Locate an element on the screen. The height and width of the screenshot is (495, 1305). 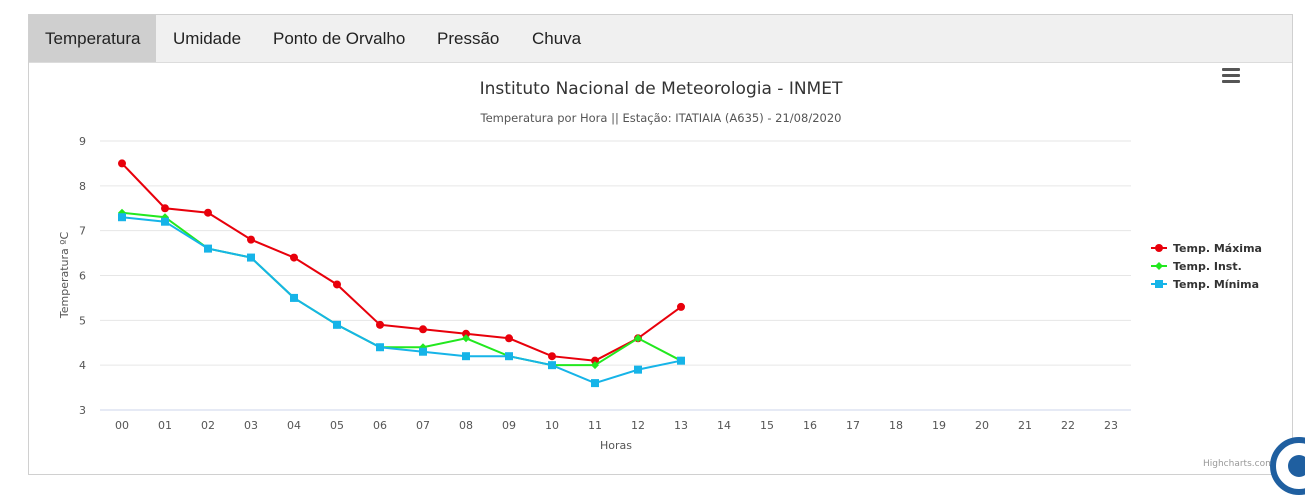
x-tick-label: 01 is located at coordinates (165, 425).